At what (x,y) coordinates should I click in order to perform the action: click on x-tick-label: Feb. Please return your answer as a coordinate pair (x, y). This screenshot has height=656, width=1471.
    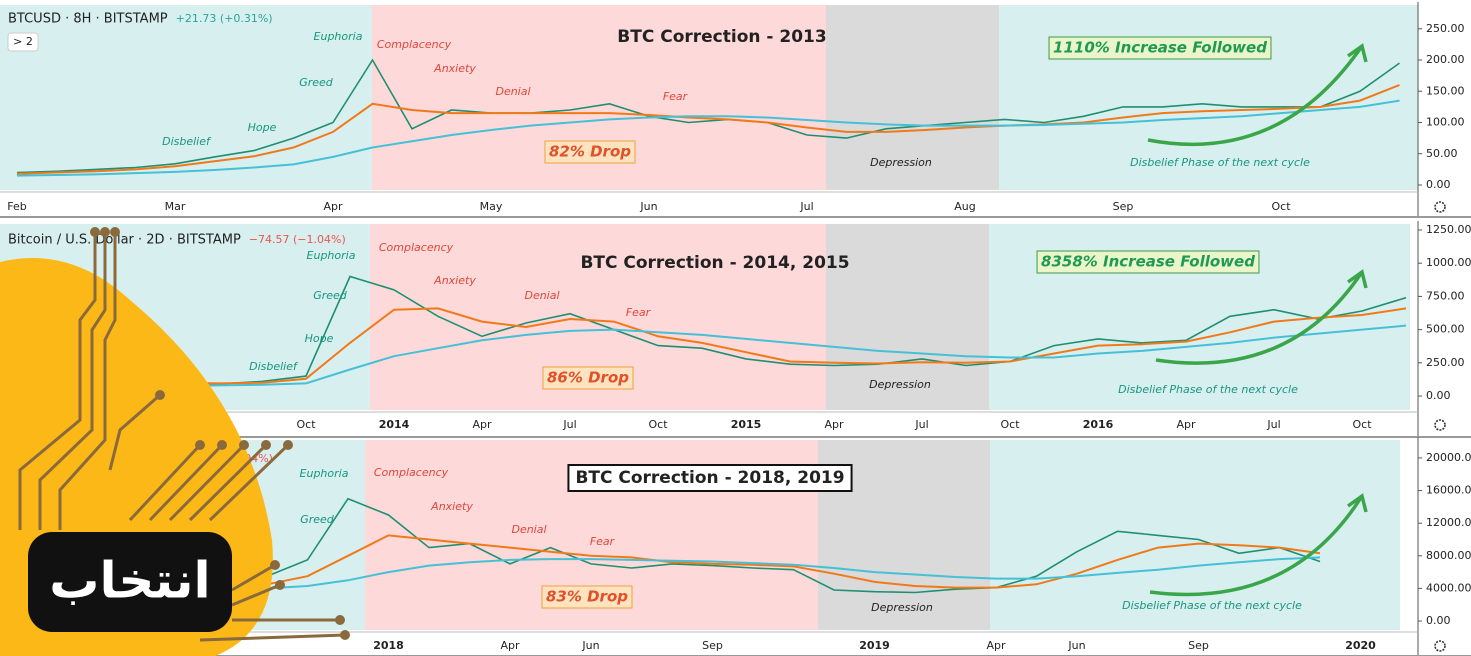
    Looking at the image, I should click on (16, 206).